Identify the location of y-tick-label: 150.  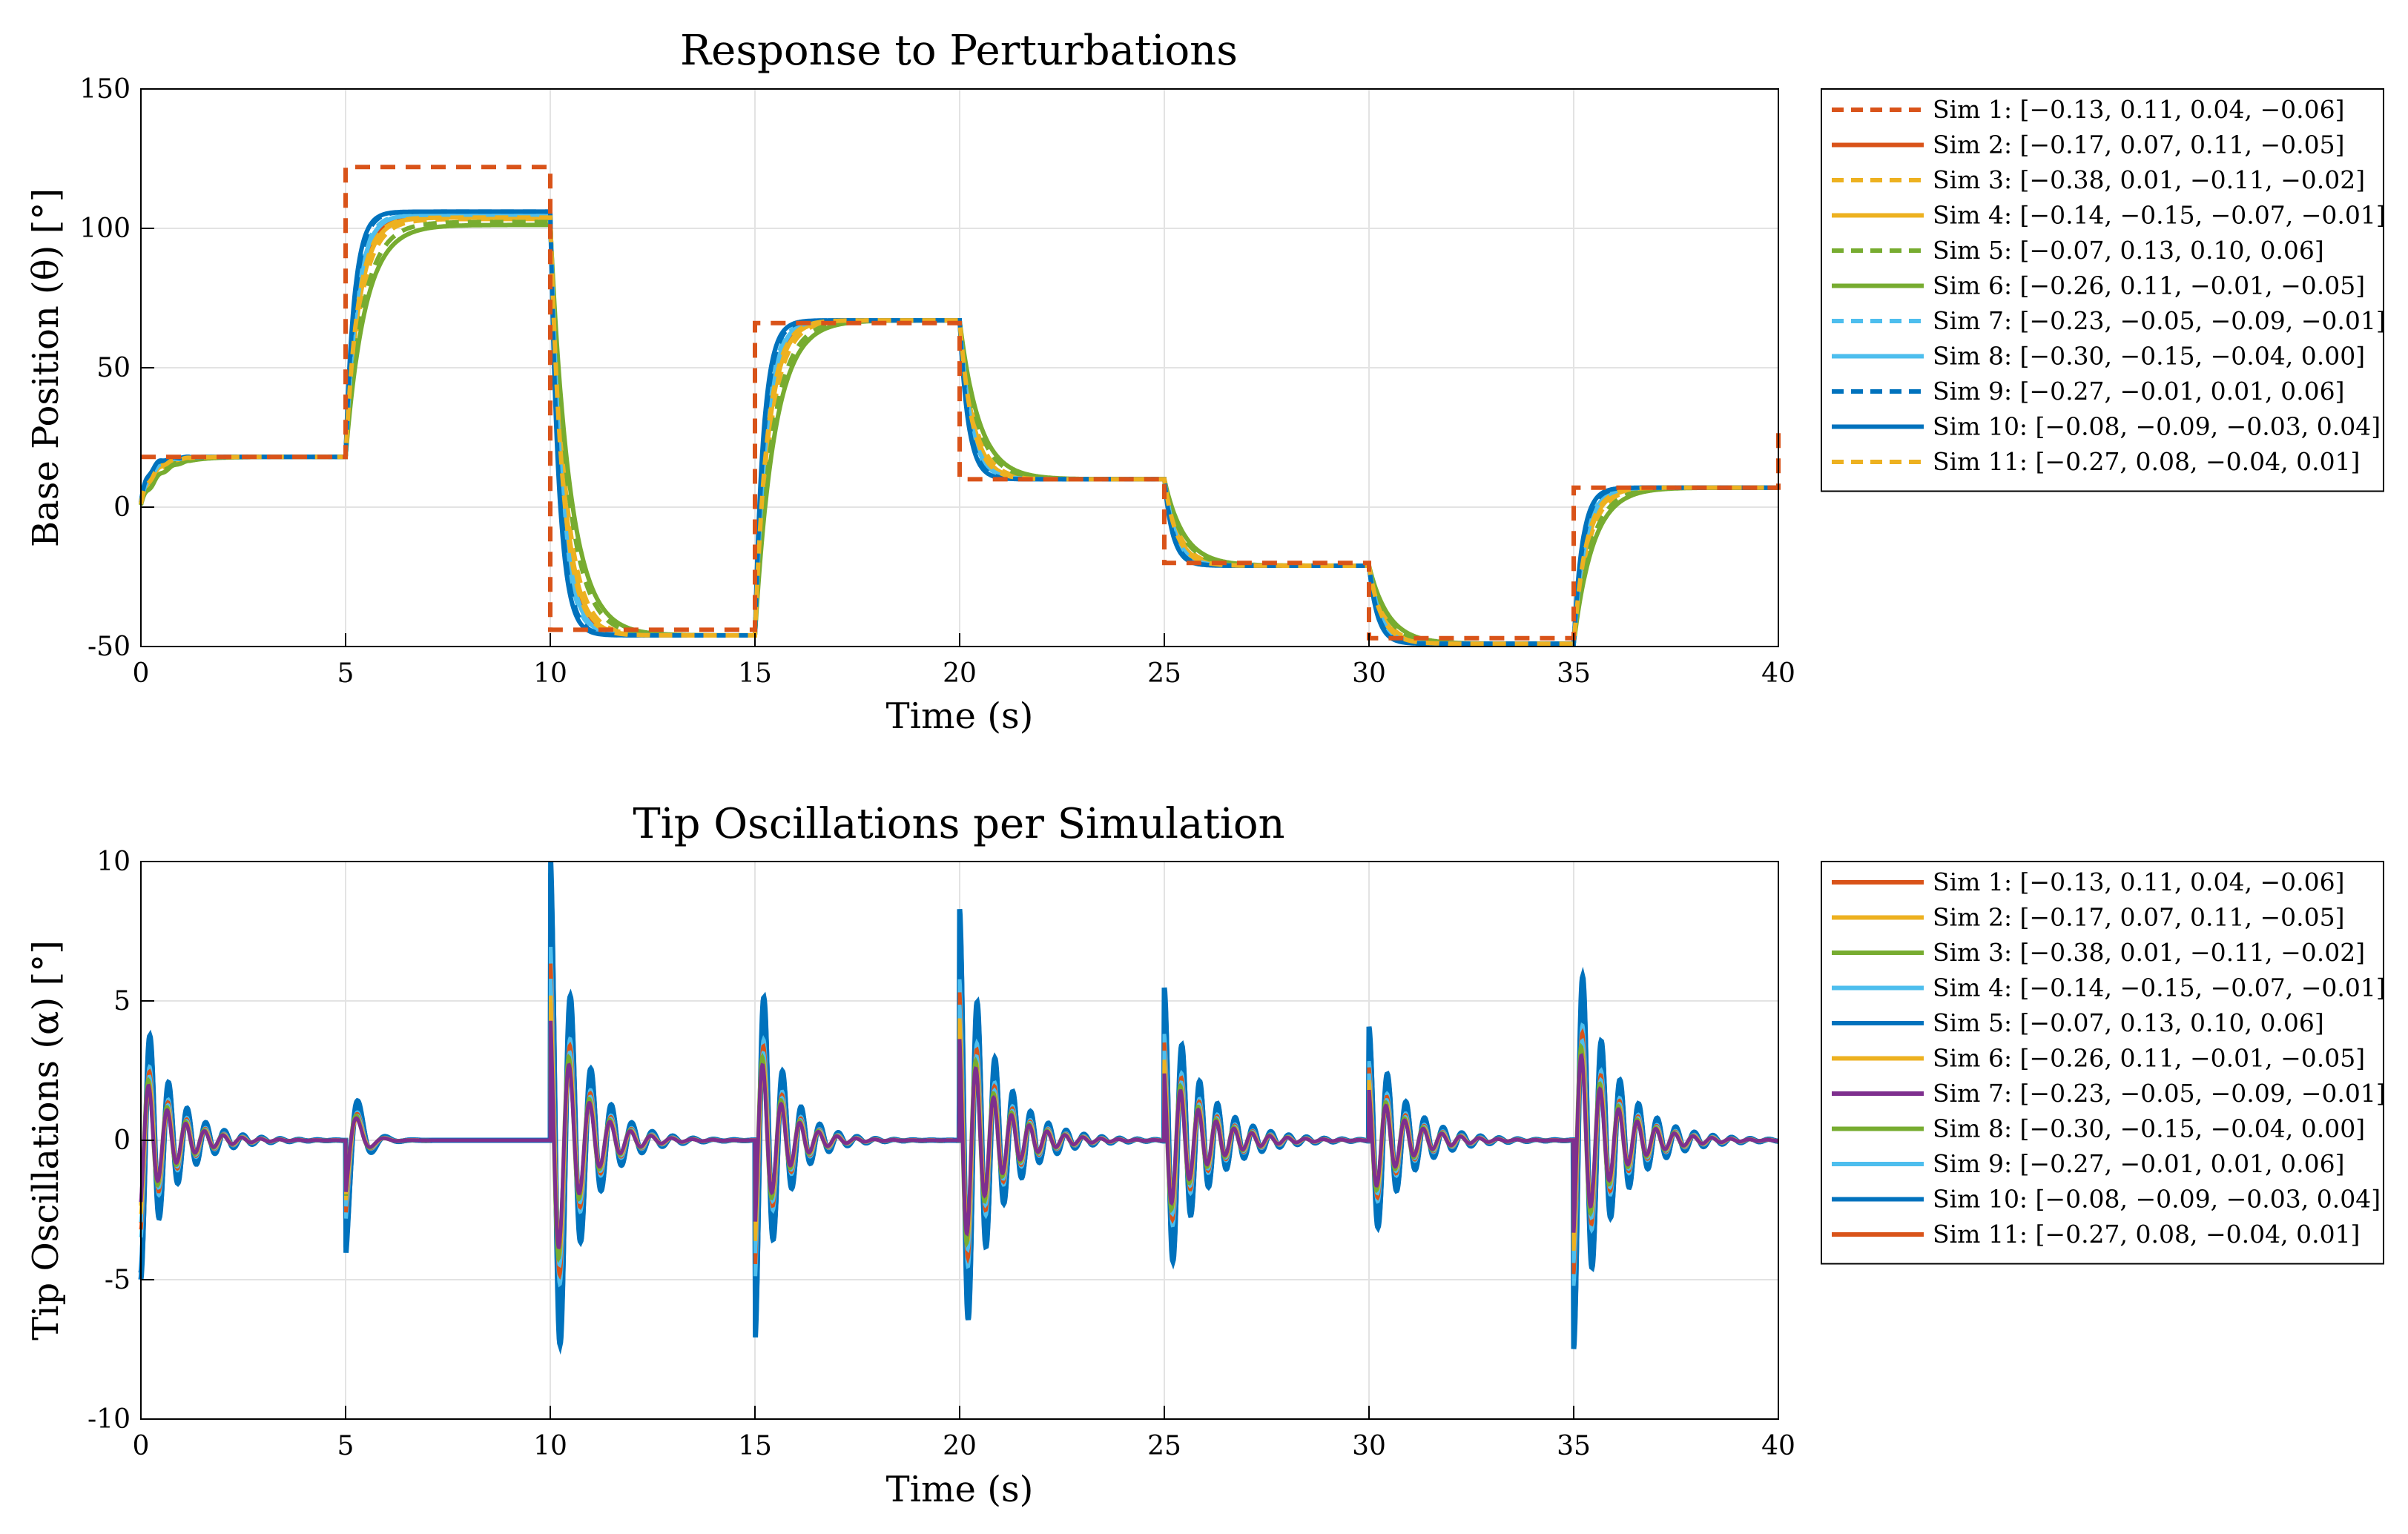
(105, 89).